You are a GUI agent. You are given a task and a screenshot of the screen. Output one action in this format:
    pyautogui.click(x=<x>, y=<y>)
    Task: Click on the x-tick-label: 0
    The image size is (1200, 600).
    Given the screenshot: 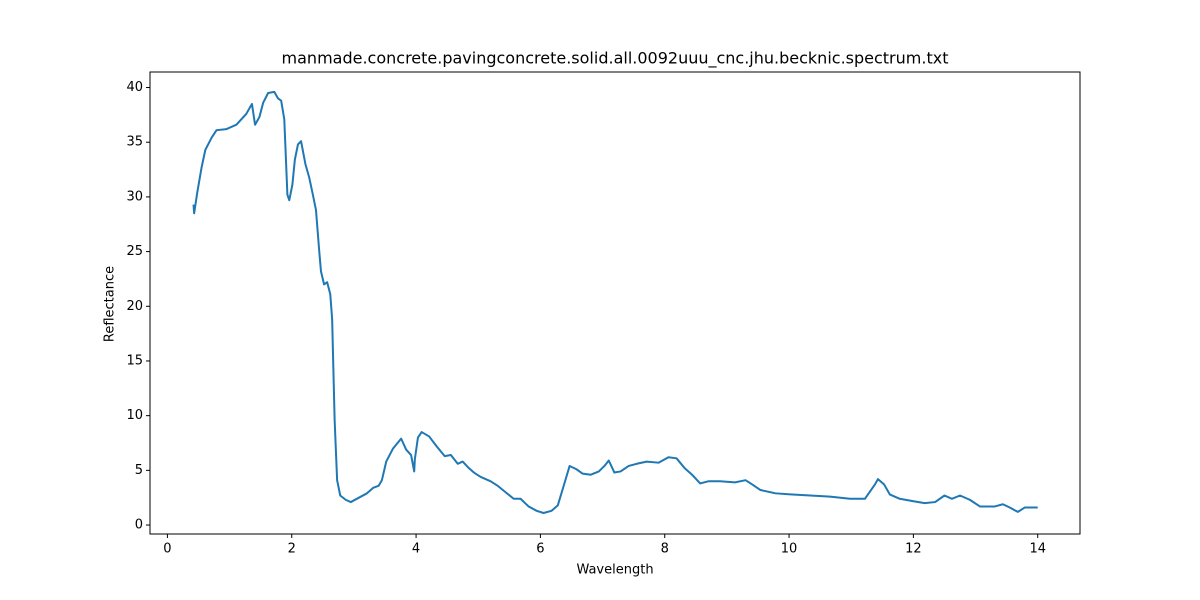 What is the action you would take?
    pyautogui.click(x=167, y=549)
    